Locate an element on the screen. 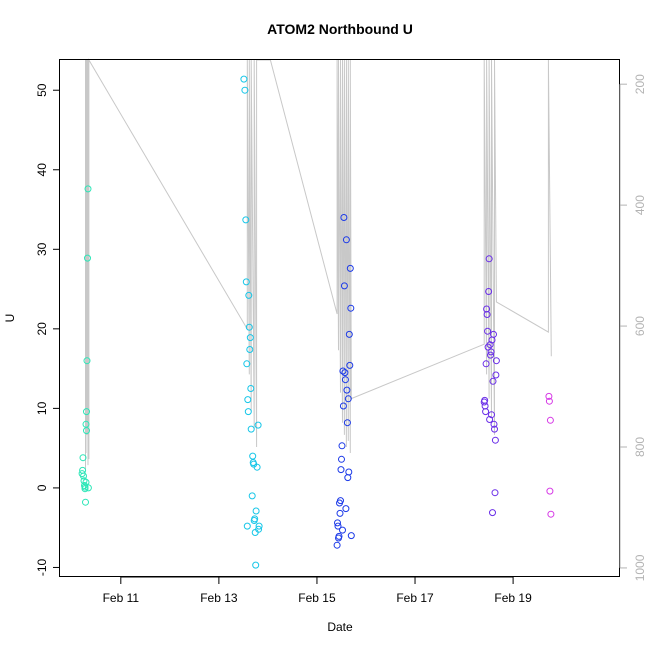 The width and height of the screenshot is (650, 650). chart-title: ATOM2 Northbound U is located at coordinates (340, 29).